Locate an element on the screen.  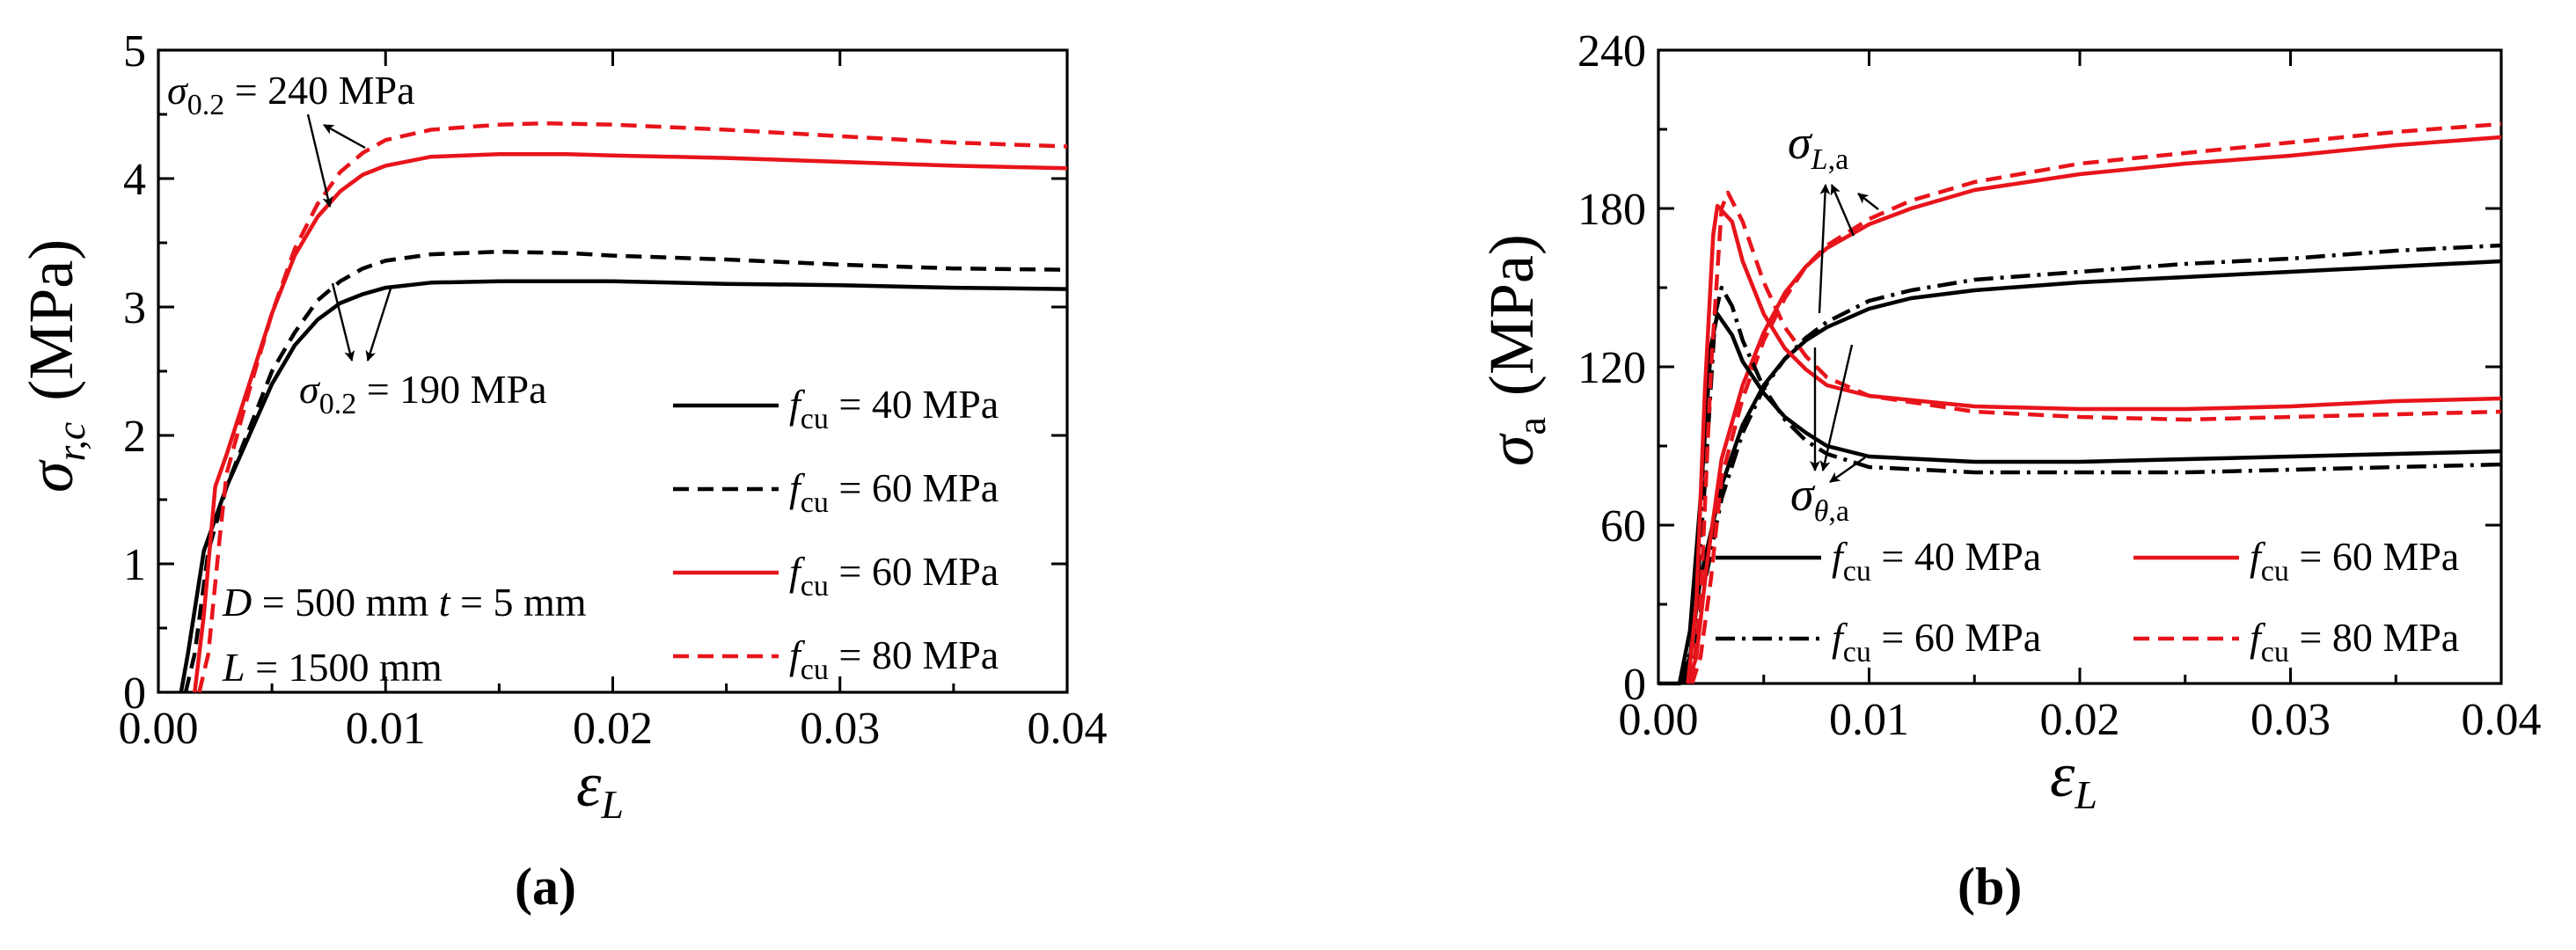
chart-a-arrow-190-right is located at coordinates (379, 323).